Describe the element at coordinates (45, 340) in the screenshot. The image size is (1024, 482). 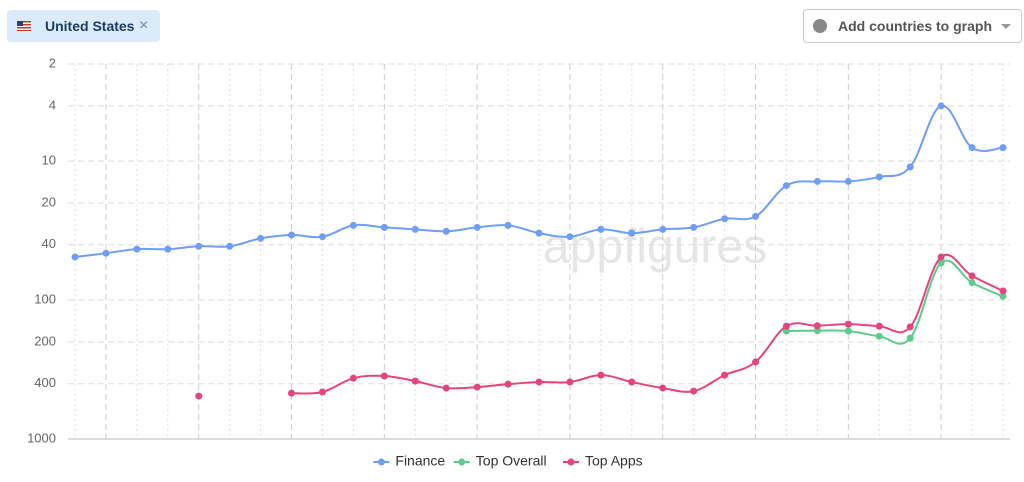
I see `y-tick-label: 200` at that location.